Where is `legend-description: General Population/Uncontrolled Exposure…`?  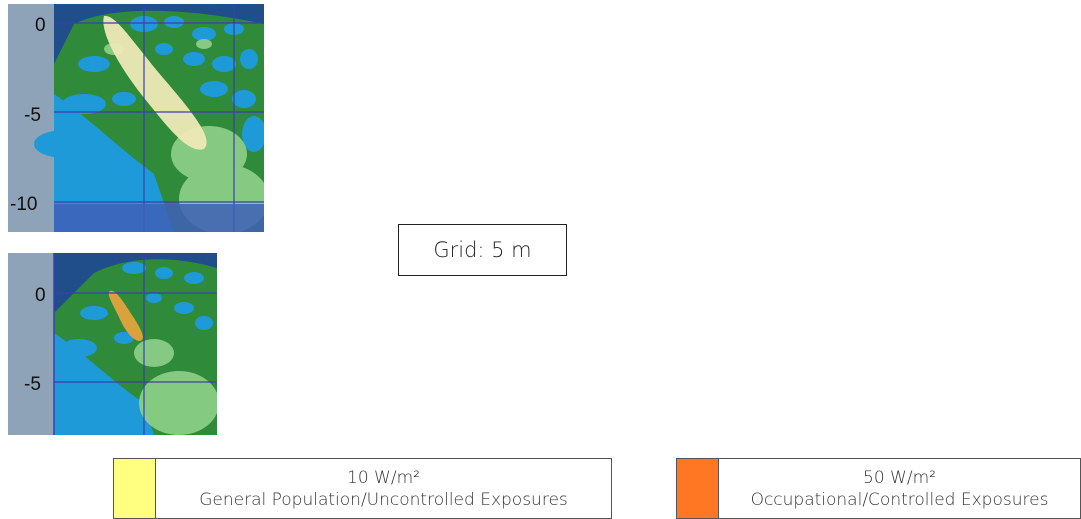 legend-description: General Population/Uncontrolled Exposure… is located at coordinates (383, 499).